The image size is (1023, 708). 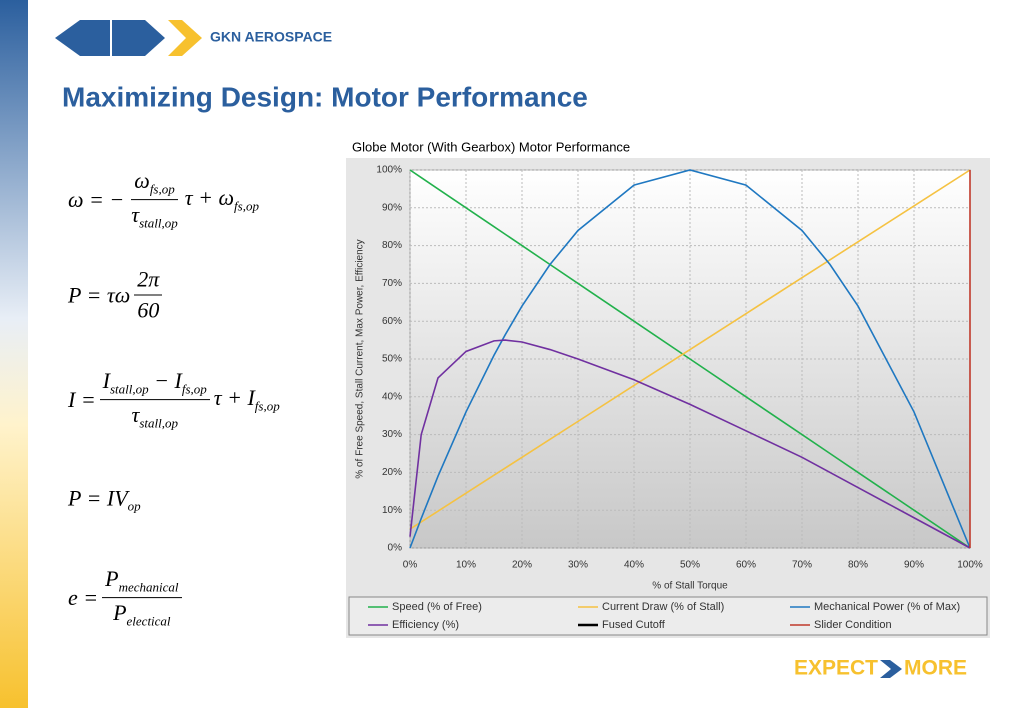 I want to click on eq-text: − I, so click(x=165, y=381).